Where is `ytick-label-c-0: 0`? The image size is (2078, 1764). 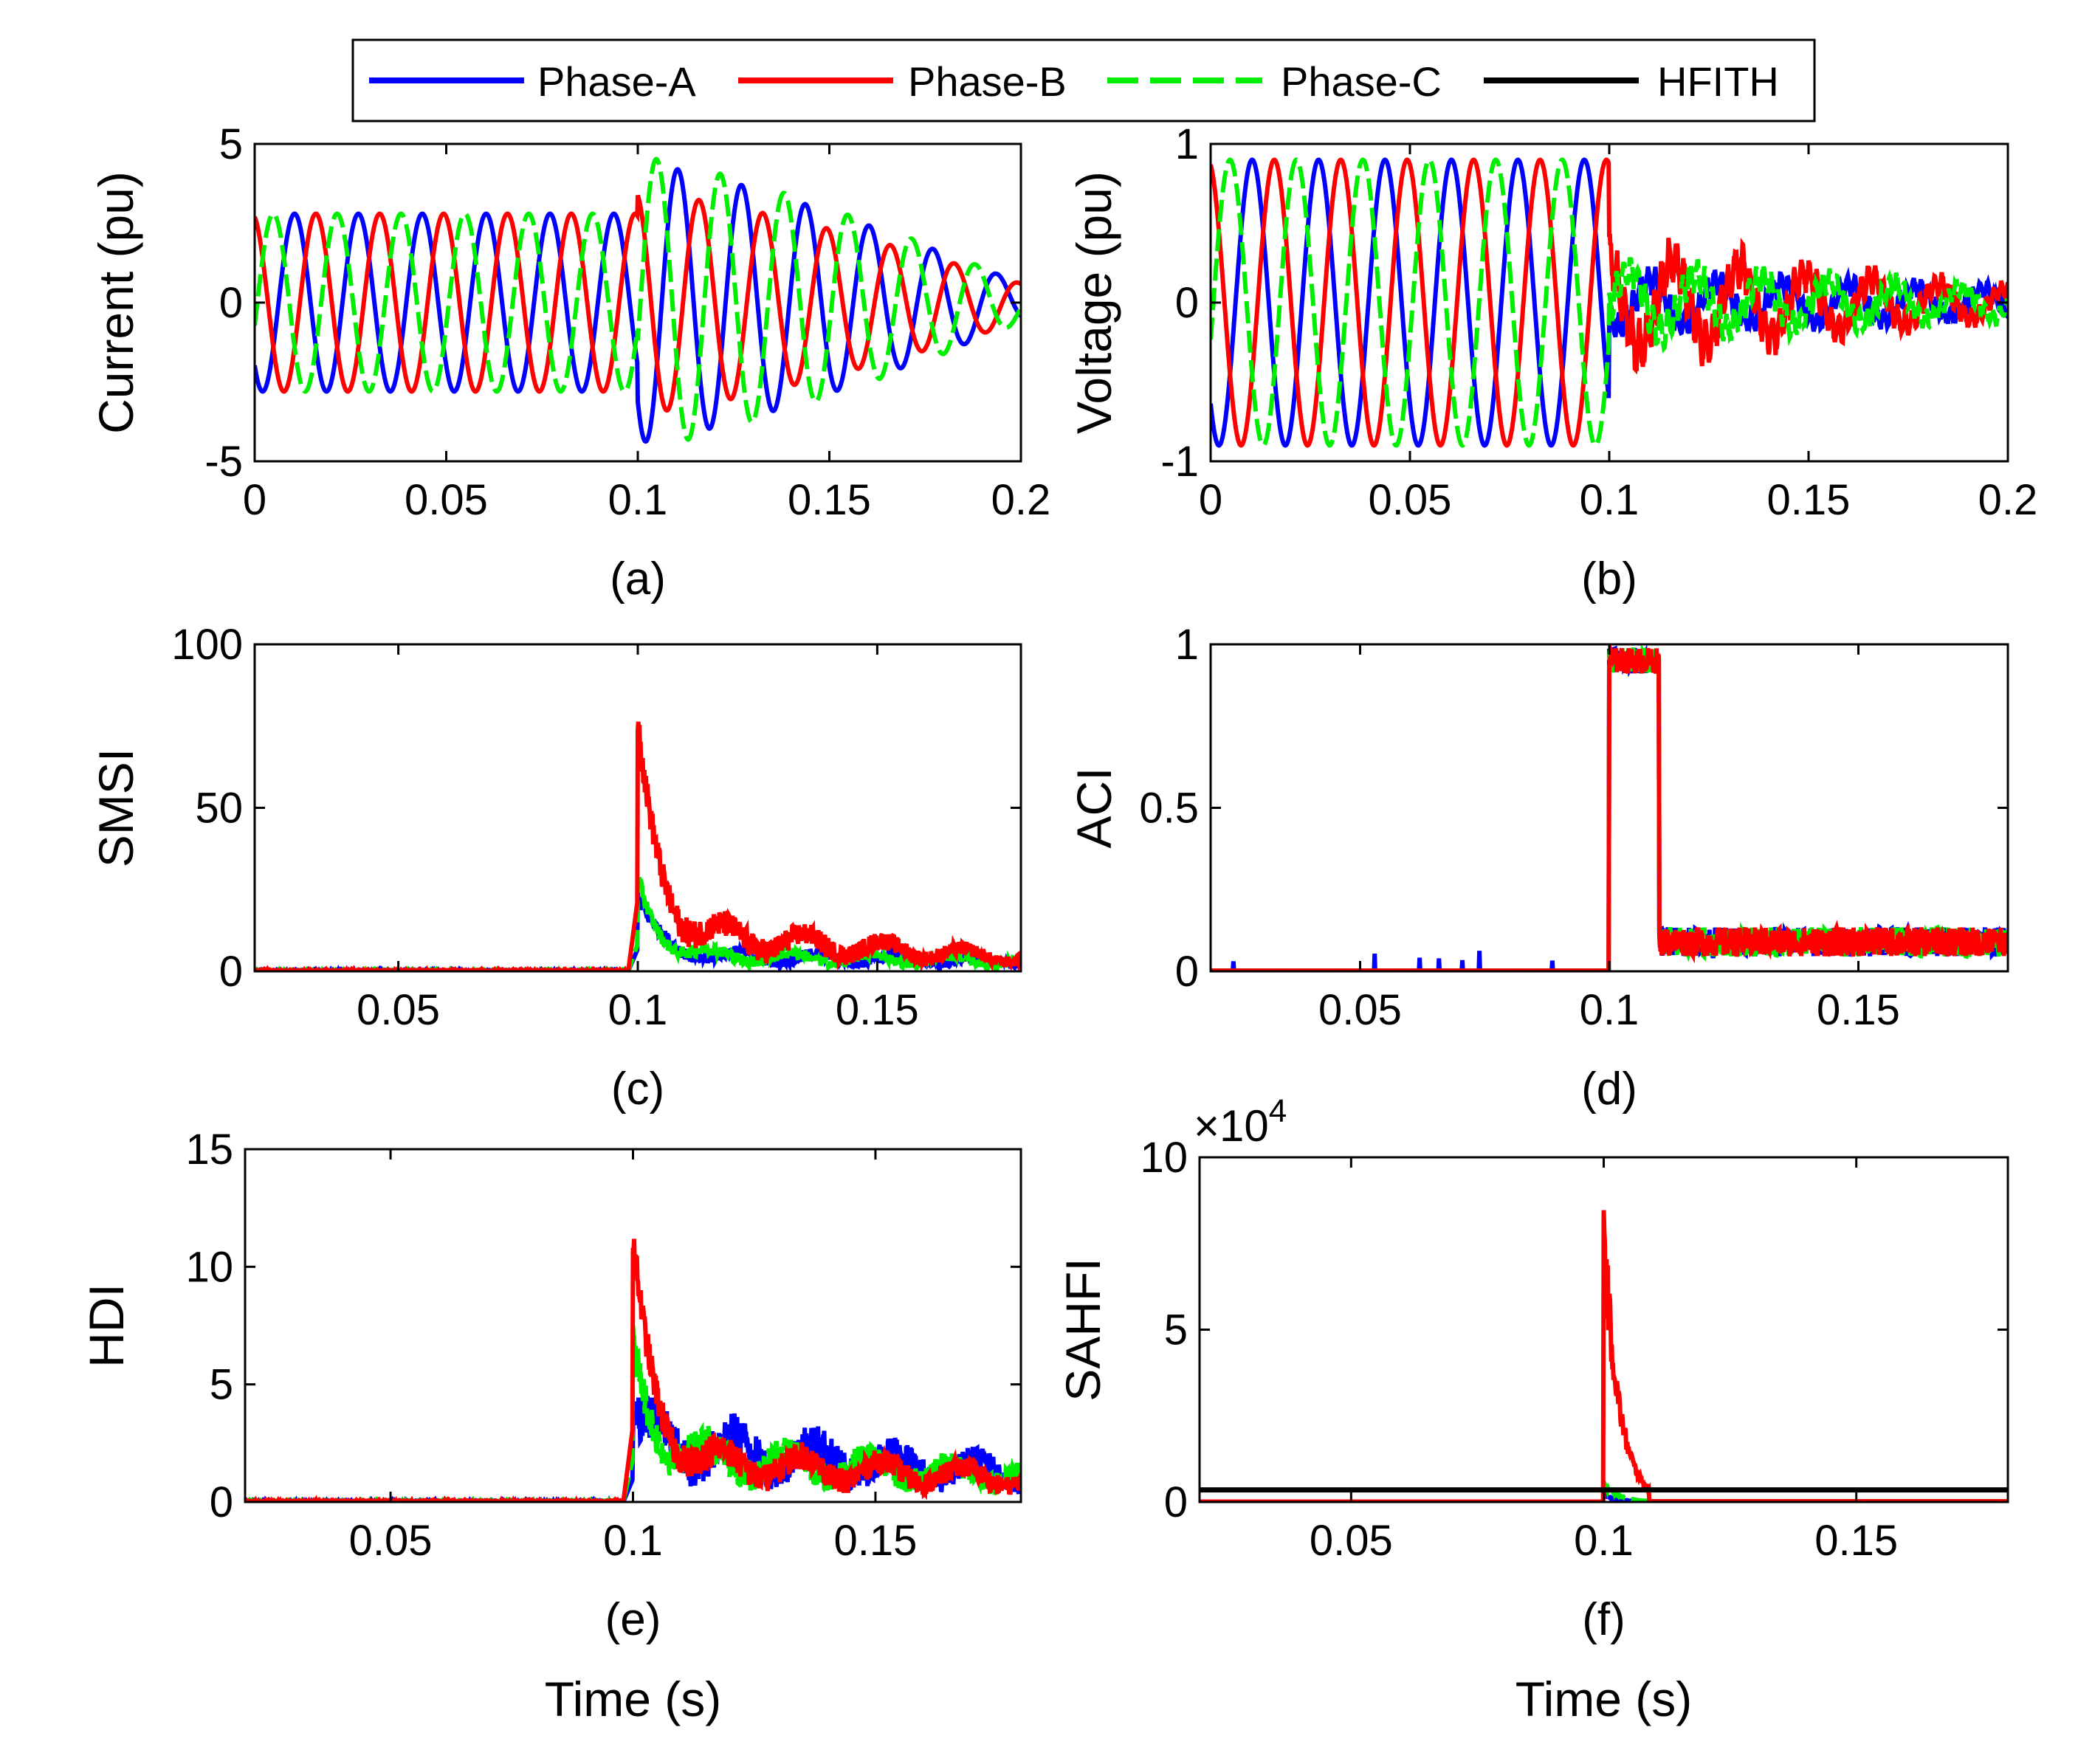 ytick-label-c-0: 0 is located at coordinates (231, 972).